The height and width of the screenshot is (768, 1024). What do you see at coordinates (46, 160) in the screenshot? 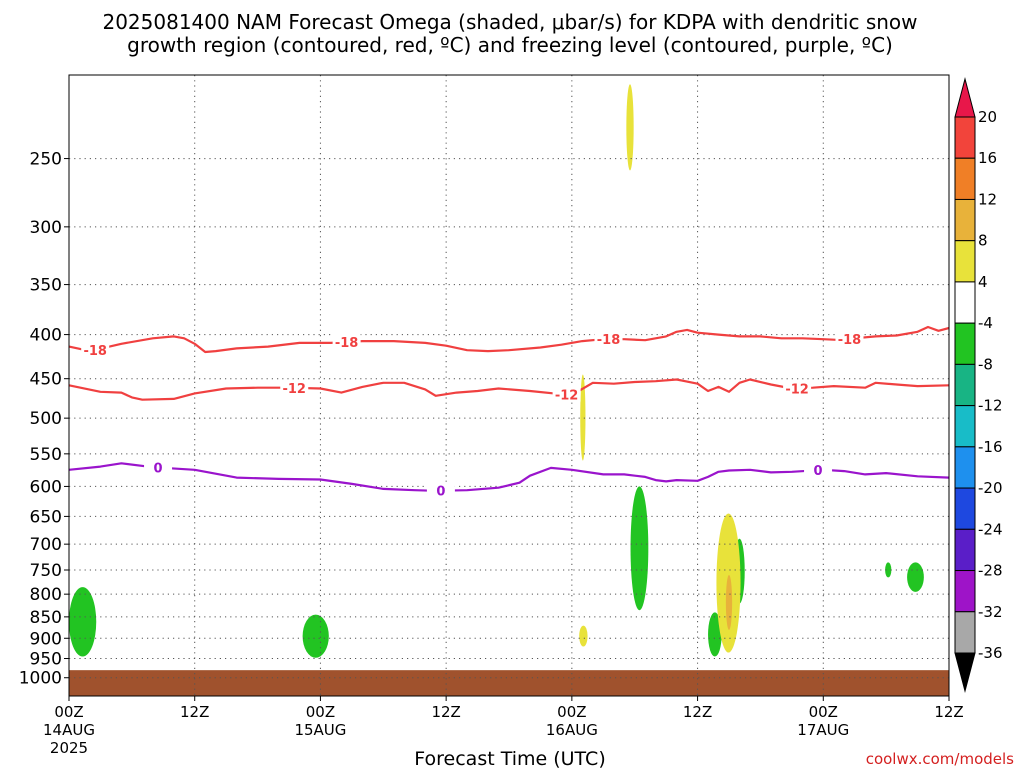
I see `y-tick-label: 250` at bounding box center [46, 160].